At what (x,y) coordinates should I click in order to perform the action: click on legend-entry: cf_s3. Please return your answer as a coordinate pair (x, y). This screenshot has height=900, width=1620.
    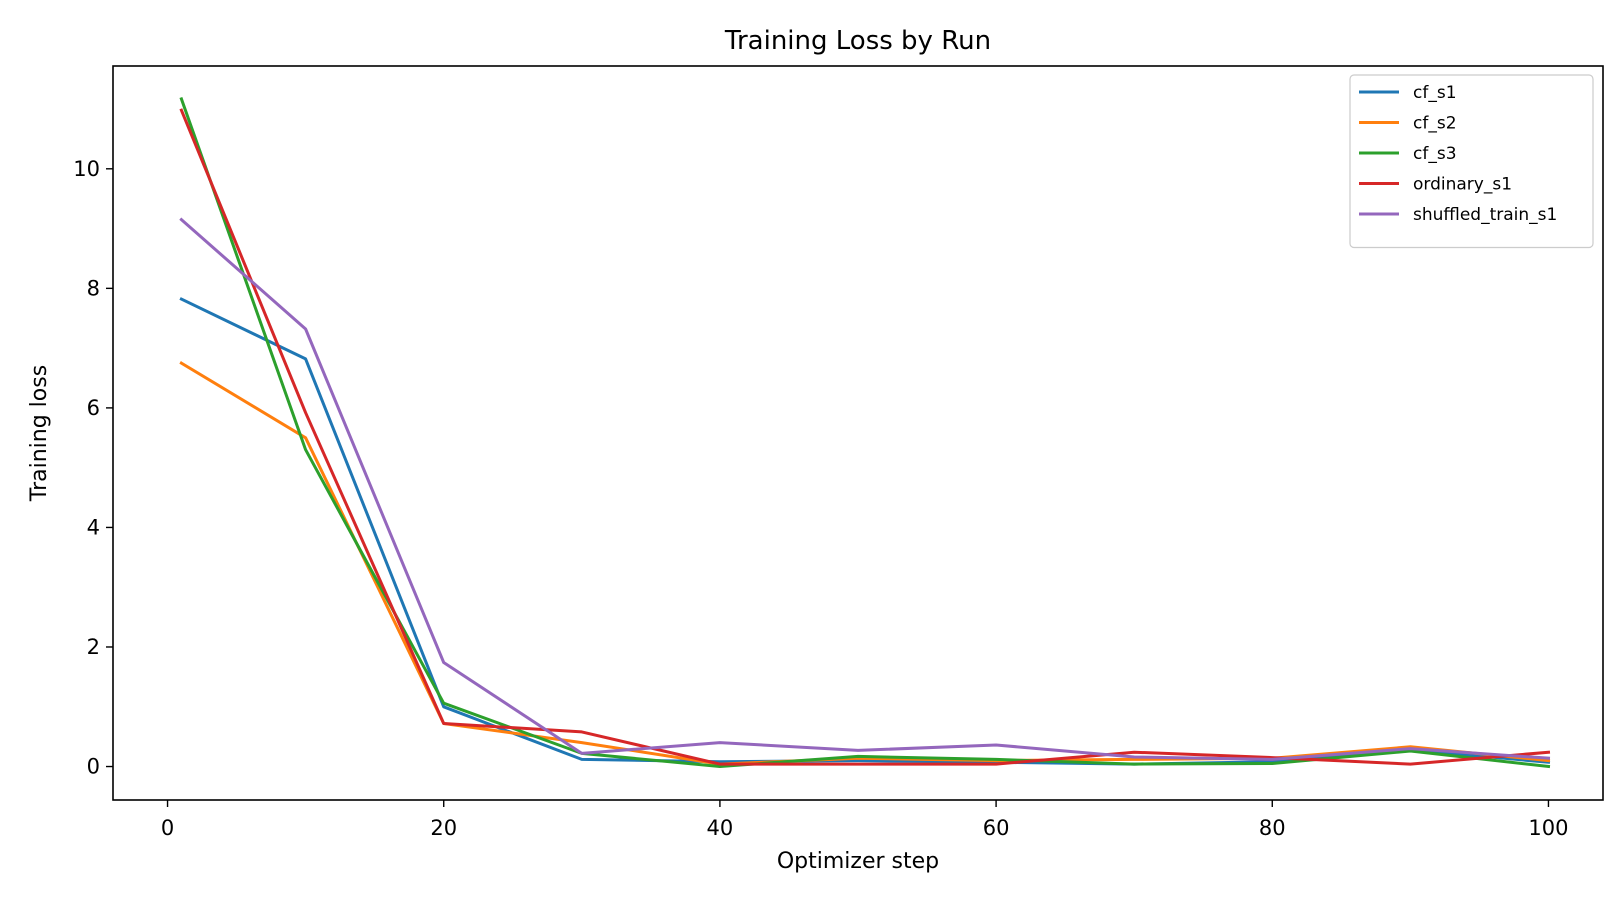
    Looking at the image, I should click on (1435, 154).